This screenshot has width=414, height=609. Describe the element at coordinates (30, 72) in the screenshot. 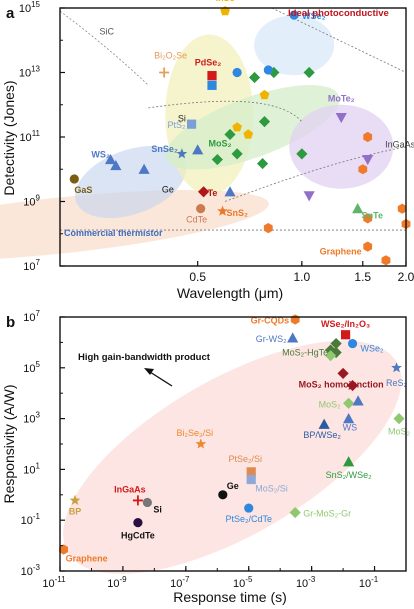

I see `a-y-tick-label: 1013` at that location.